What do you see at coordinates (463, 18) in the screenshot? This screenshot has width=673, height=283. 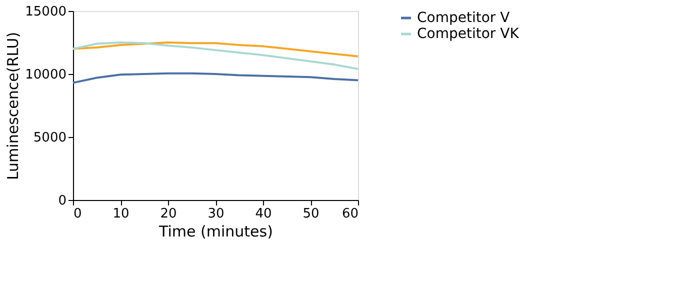 I see `legend-label: Competitor V` at bounding box center [463, 18].